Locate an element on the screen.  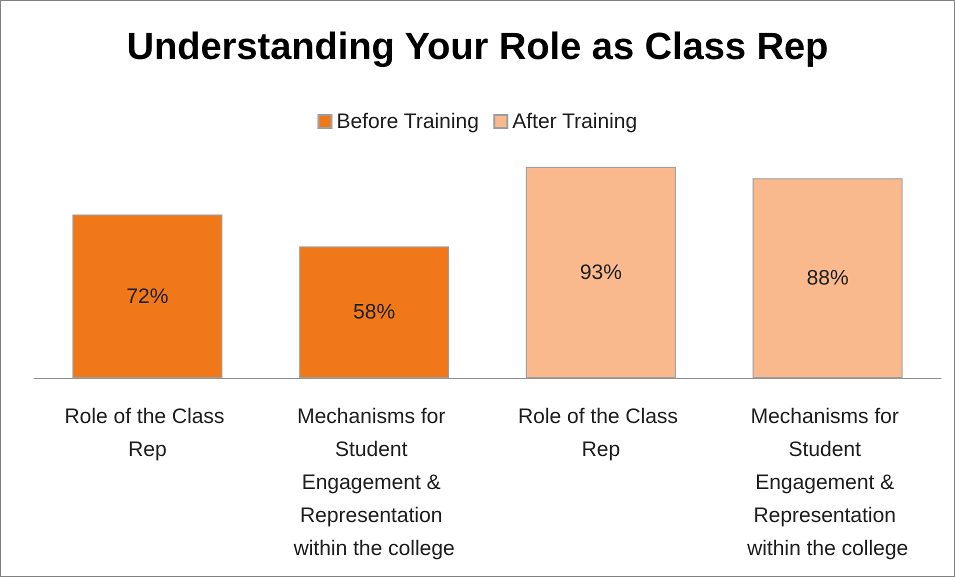
legend-label: After Training is located at coordinates (575, 121).